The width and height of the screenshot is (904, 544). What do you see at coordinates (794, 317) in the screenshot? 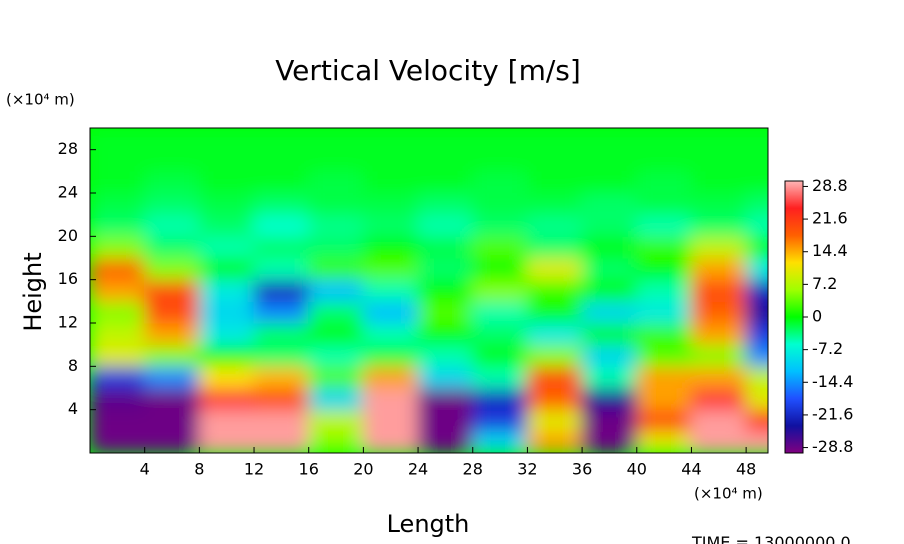
I see `colorbar` at bounding box center [794, 317].